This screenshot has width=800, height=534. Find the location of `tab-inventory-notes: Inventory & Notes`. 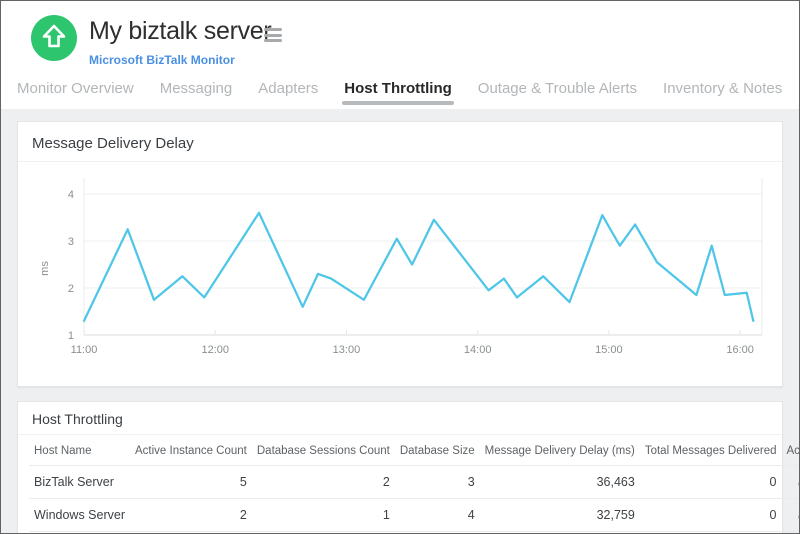

tab-inventory-notes: Inventory & Notes is located at coordinates (723, 88).